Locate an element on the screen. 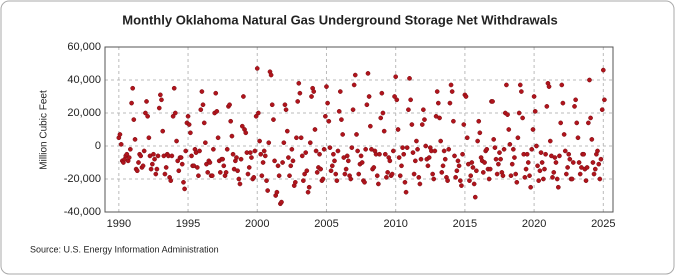 The width and height of the screenshot is (675, 280). y-tick-label: 20,000 is located at coordinates (84, 113).